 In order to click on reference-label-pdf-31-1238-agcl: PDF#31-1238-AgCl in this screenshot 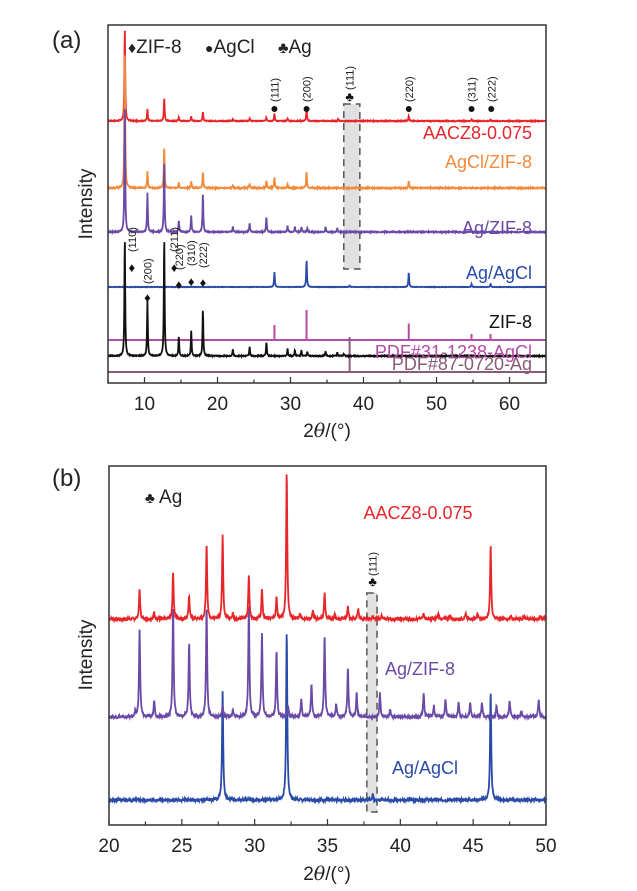, I will do `click(453, 352)`.